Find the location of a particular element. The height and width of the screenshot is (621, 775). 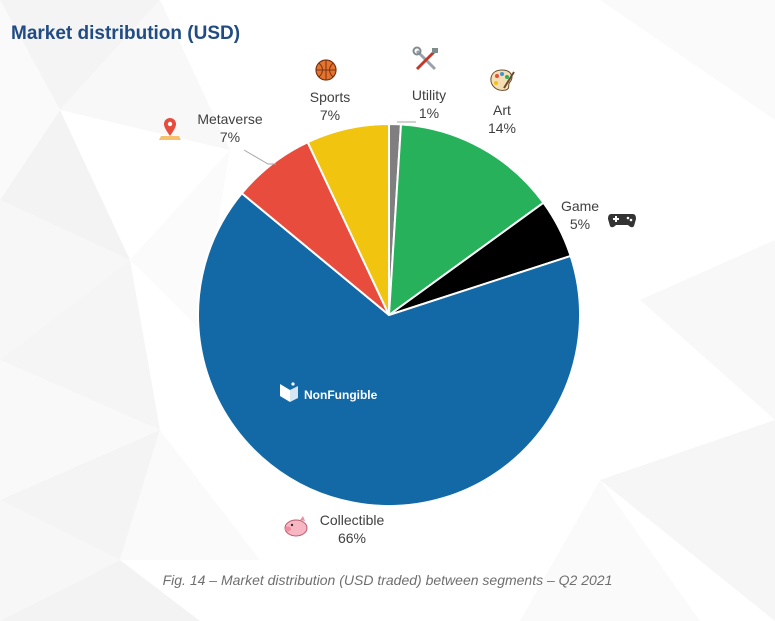

tools-icon is located at coordinates (425, 58).